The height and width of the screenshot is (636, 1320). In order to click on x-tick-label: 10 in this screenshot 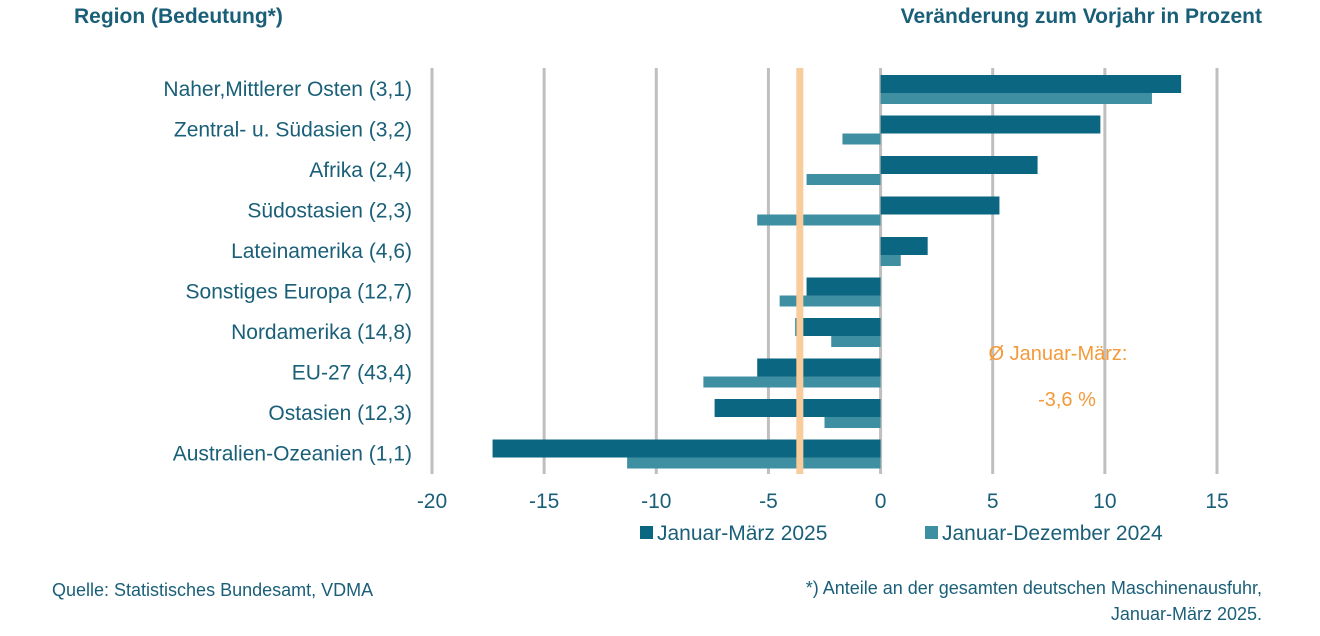, I will do `click(1104, 501)`.